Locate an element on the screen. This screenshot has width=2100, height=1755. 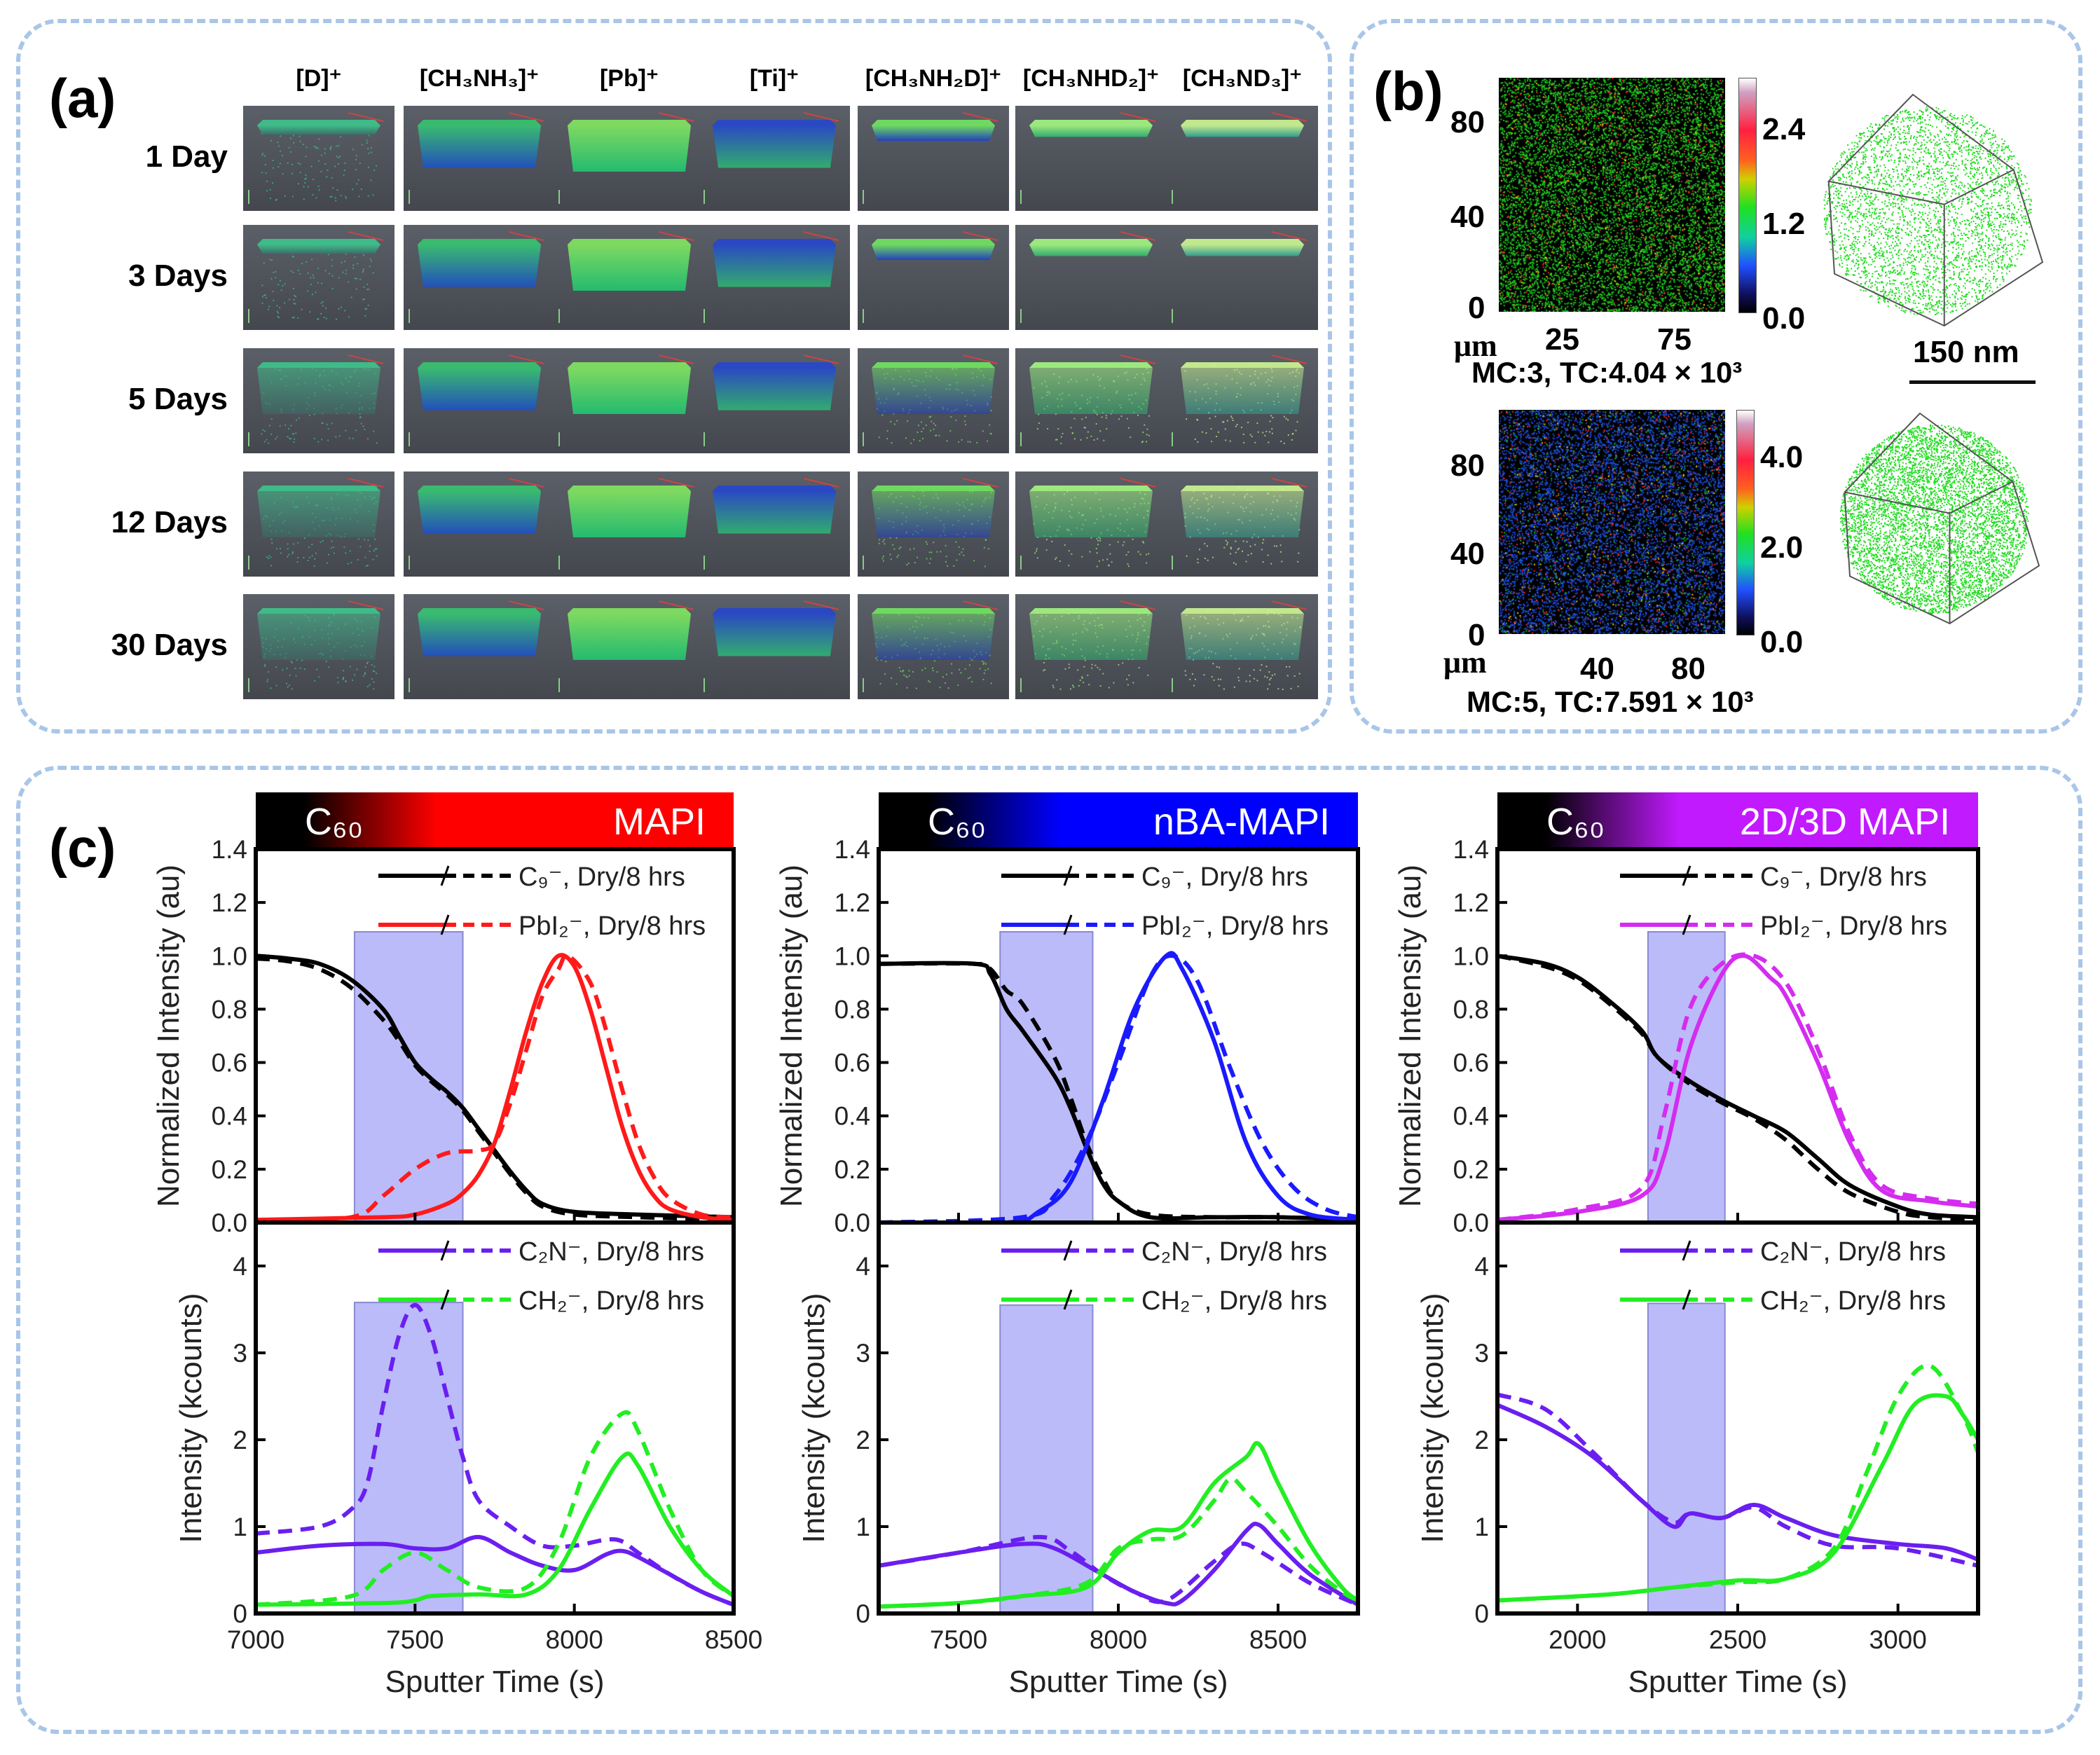
colorbar2-tick-low: 0.0 is located at coordinates (1781, 642).